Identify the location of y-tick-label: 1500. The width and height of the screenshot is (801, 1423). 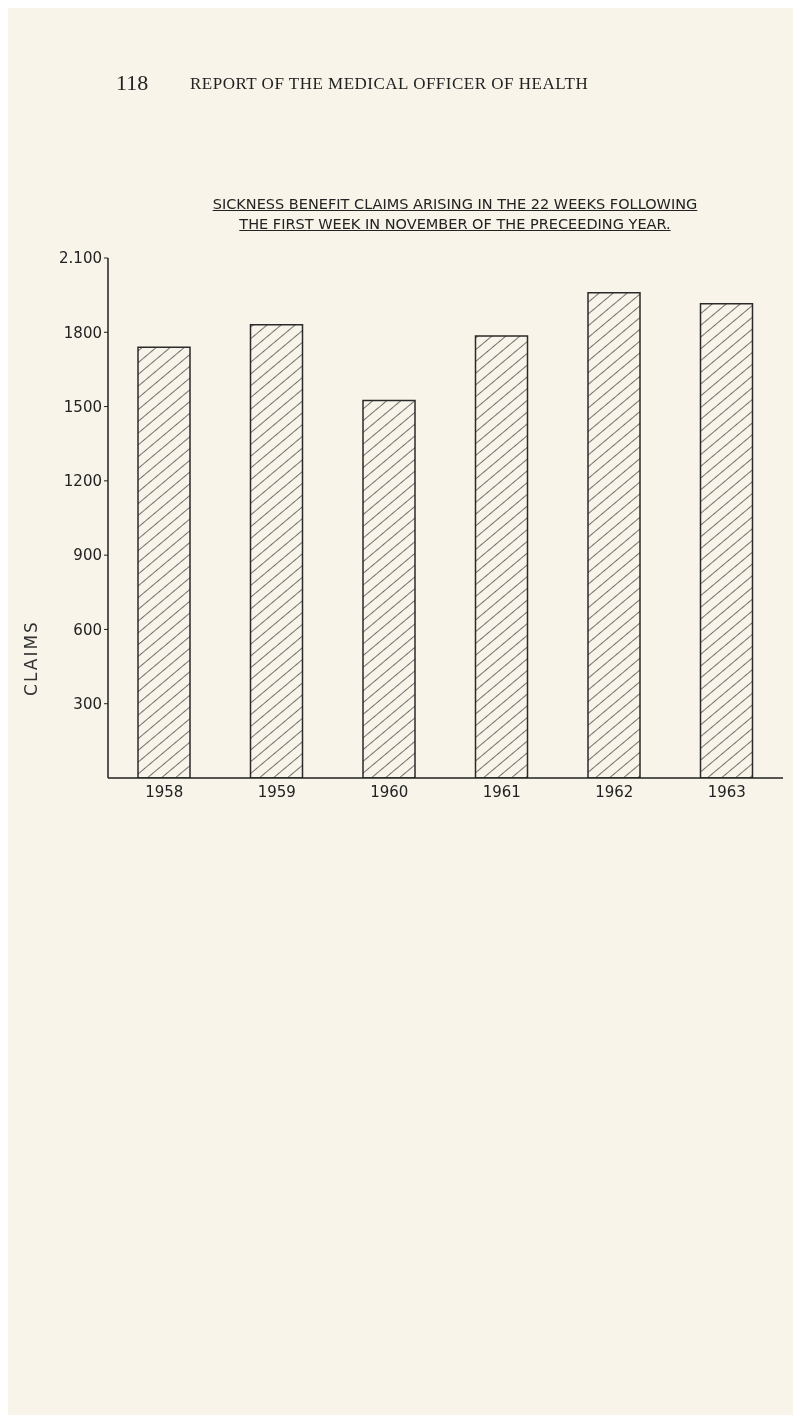
(82, 406).